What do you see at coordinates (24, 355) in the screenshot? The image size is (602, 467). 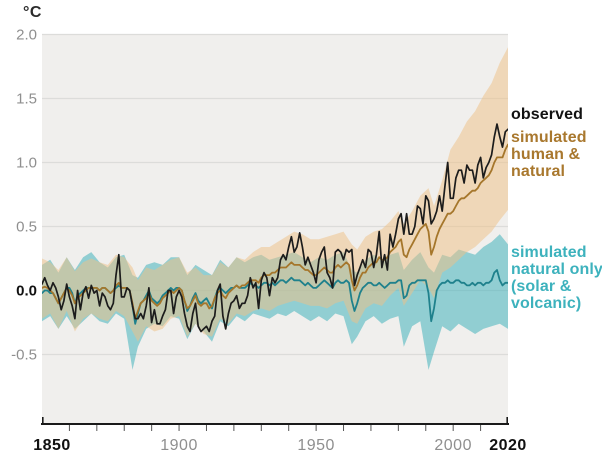 I see `y-tick-label: -0.5` at bounding box center [24, 355].